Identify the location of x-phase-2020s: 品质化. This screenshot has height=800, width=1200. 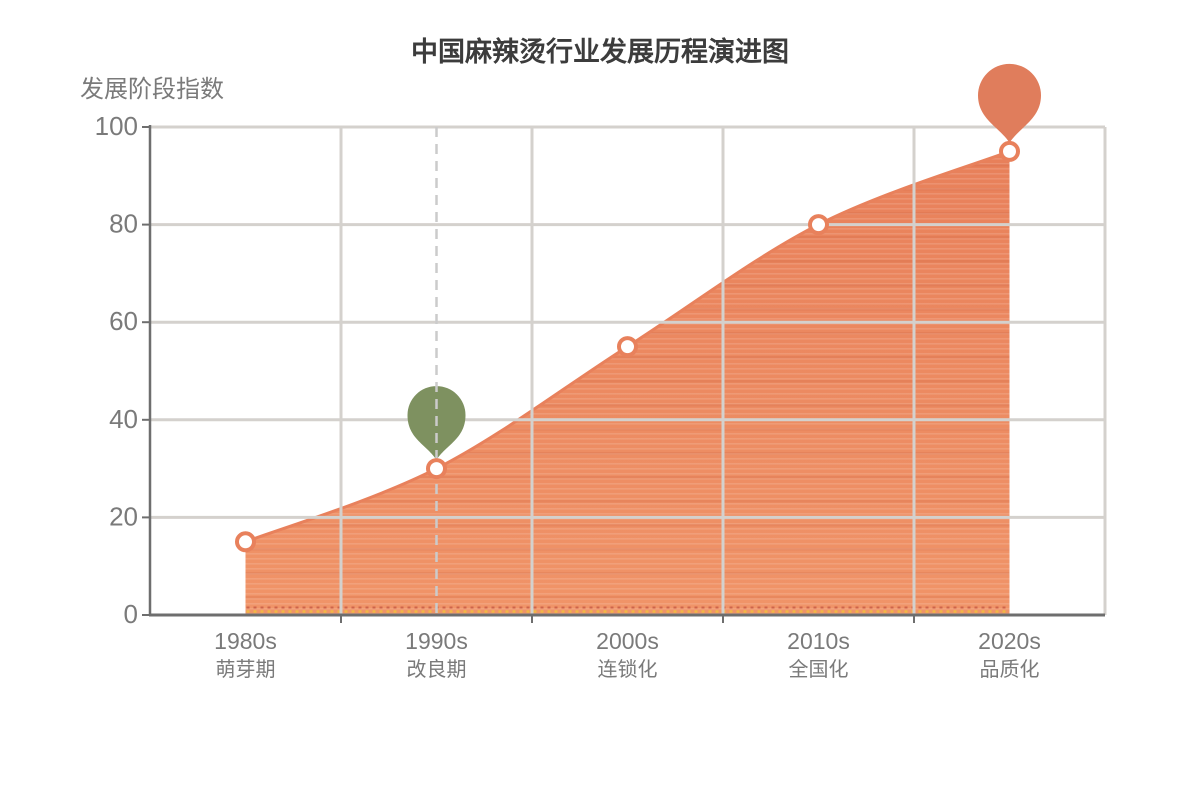
(1010, 669).